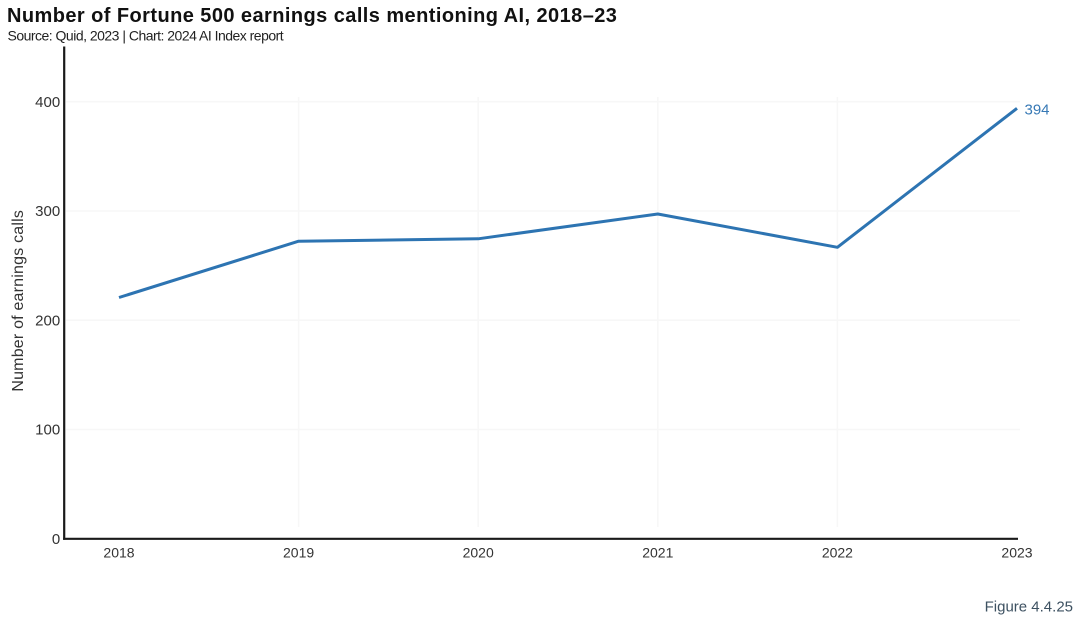 The width and height of the screenshot is (1080, 622). What do you see at coordinates (18, 301) in the screenshot?
I see `svg-text: Number of earnings calls` at bounding box center [18, 301].